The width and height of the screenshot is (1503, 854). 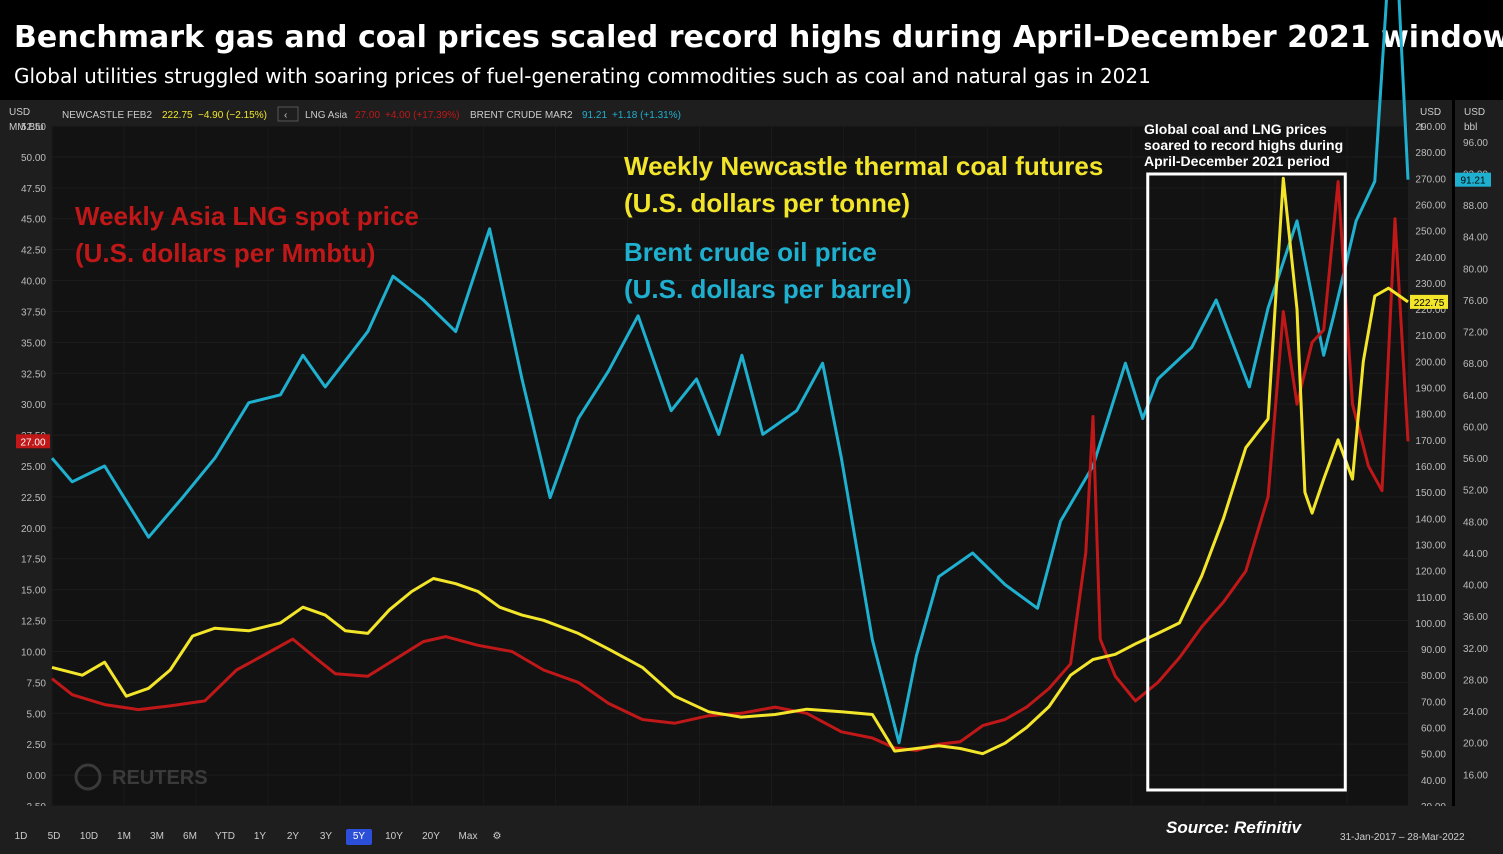 I want to click on coal-axis-unit-currency: USD, so click(x=1430, y=112).